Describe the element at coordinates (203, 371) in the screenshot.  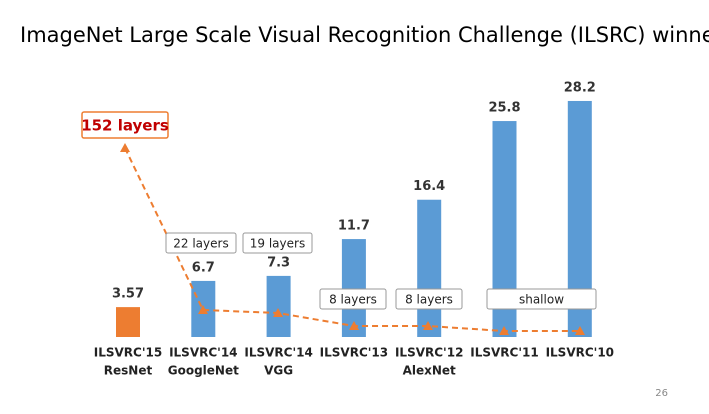
I see `model-label: GoogleNet` at that location.